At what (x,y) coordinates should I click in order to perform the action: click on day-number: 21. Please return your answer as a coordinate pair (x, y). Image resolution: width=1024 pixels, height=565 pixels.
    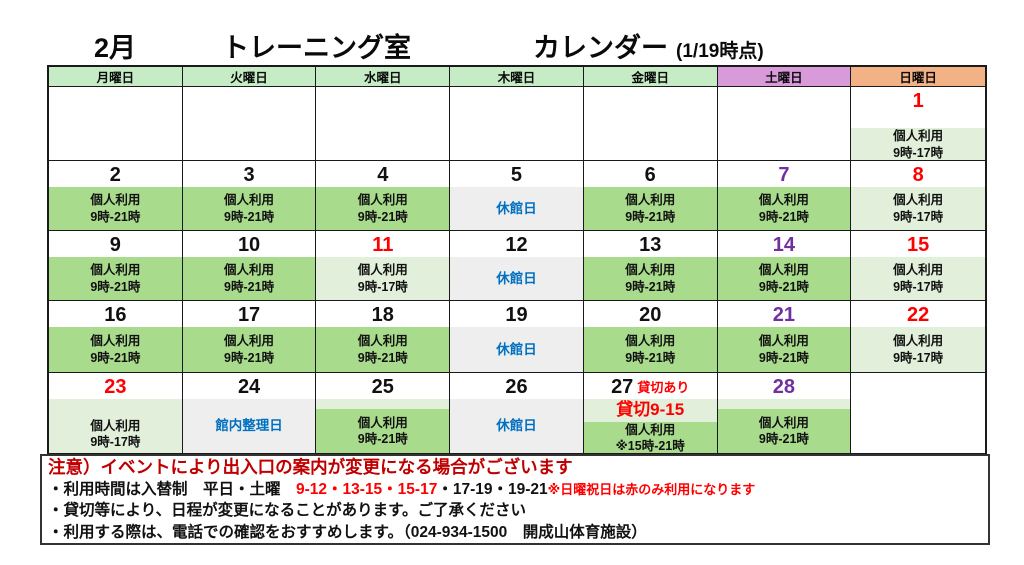
    Looking at the image, I should click on (784, 314).